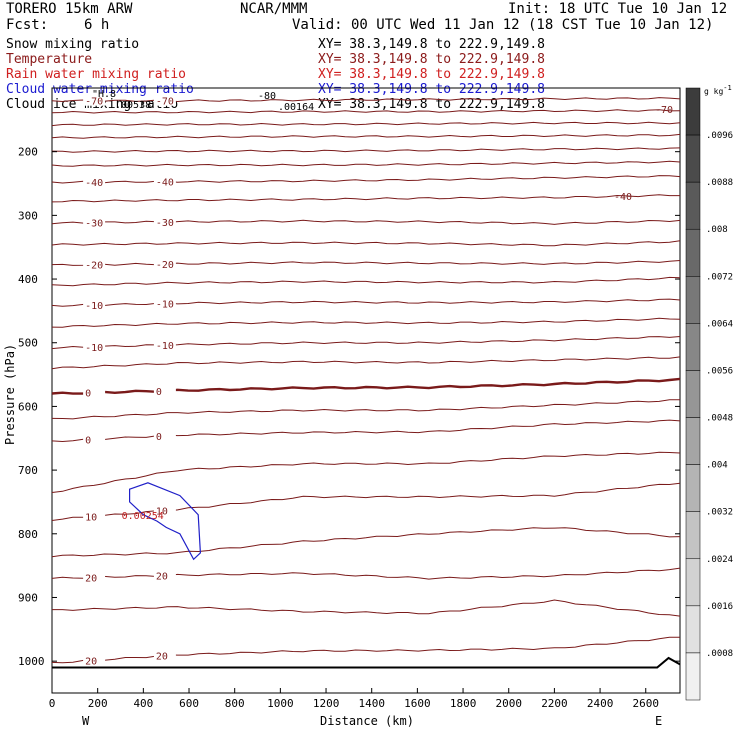 The width and height of the screenshot is (740, 740). Describe the element at coordinates (235, 703) in the screenshot. I see `x-tick-label: 800` at that location.